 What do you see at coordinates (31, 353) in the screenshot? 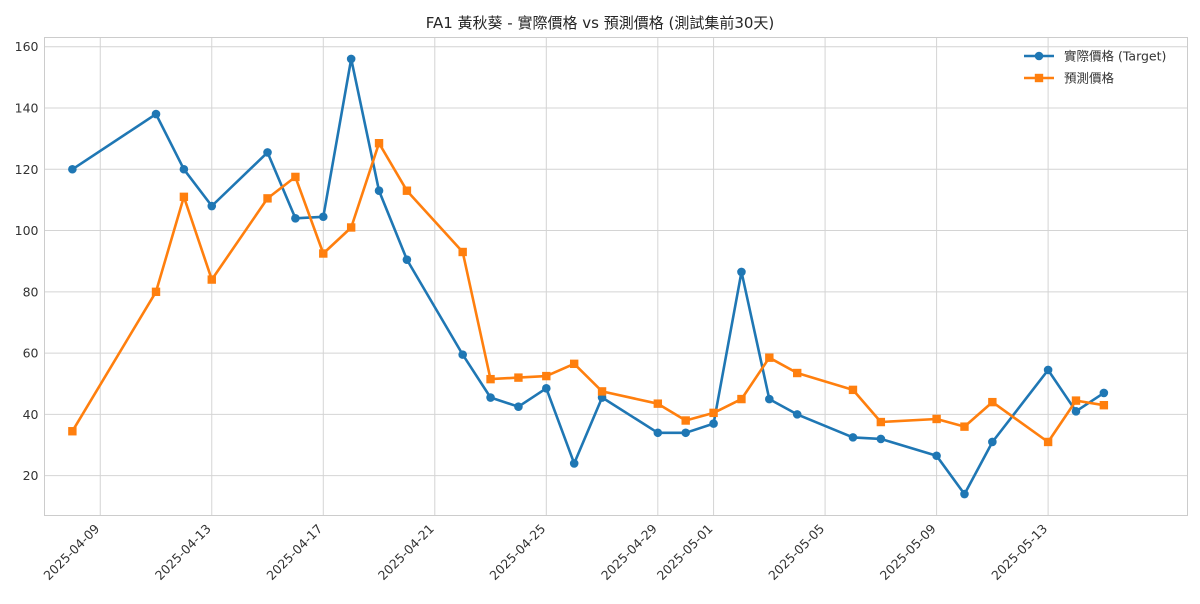
I see `y-tick-label: 60` at bounding box center [31, 353].